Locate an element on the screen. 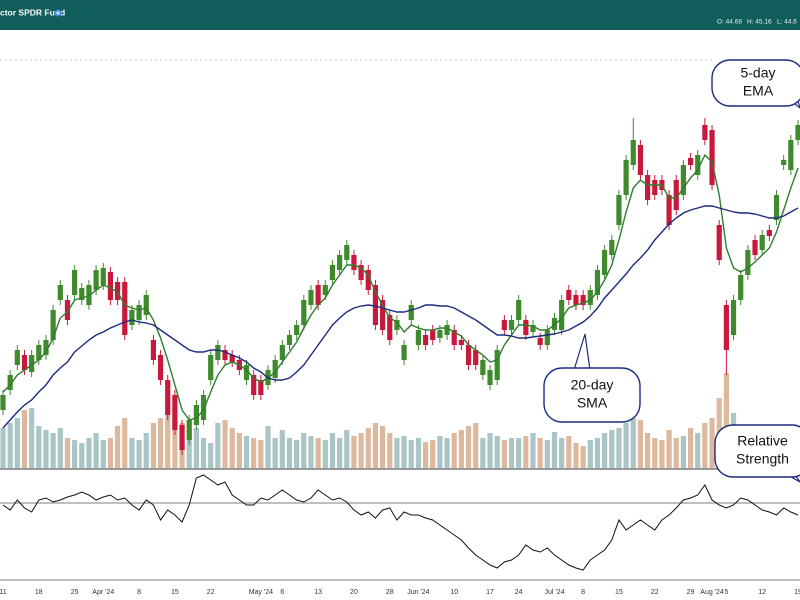 Image resolution: width=800 pixels, height=600 pixels. callout-text: SMA is located at coordinates (592, 403).